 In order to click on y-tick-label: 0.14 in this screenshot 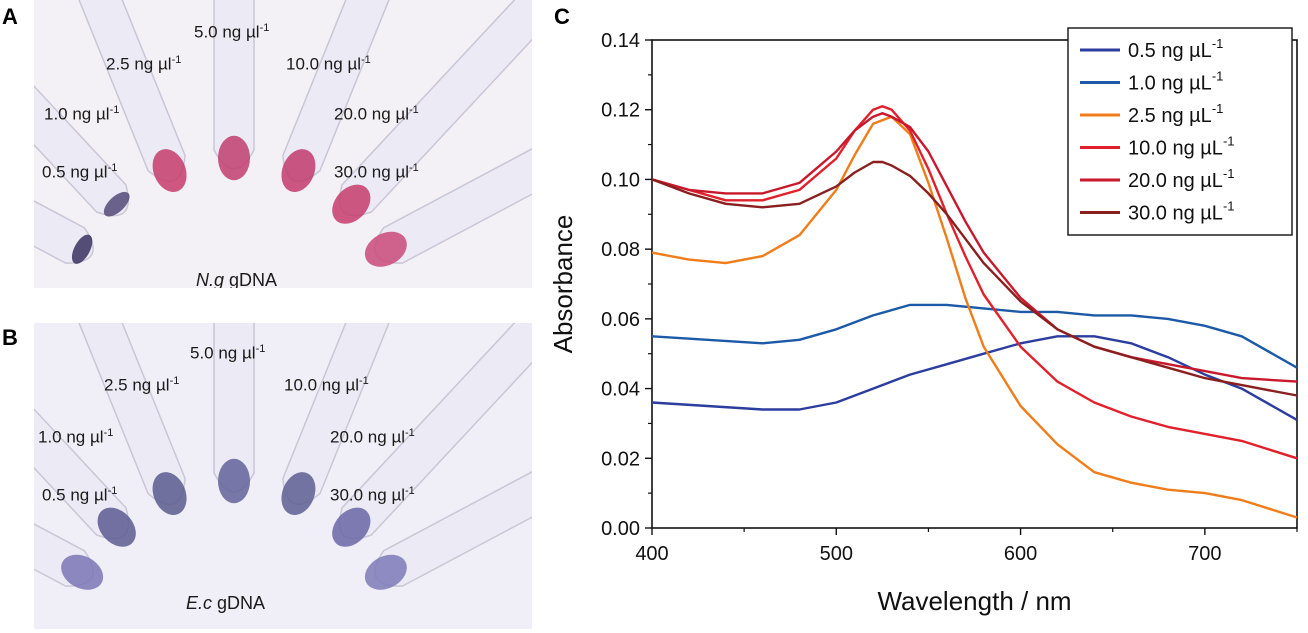, I will do `click(620, 41)`.